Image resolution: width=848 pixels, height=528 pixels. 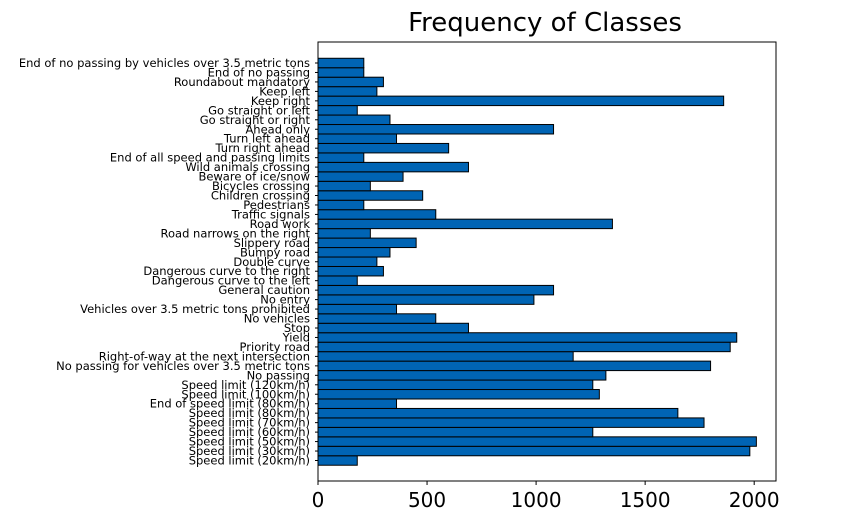 I want to click on x-axis: 0 500 1000 1500 2000, so click(x=546, y=496).